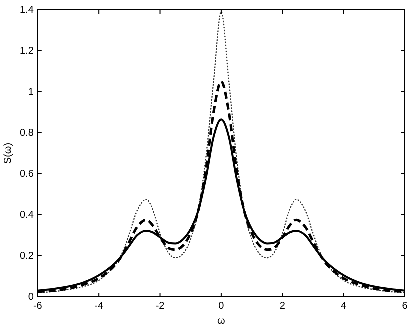 This screenshot has height=327, width=411. What do you see at coordinates (344, 306) in the screenshot?
I see `x-tick-label: 4` at bounding box center [344, 306].